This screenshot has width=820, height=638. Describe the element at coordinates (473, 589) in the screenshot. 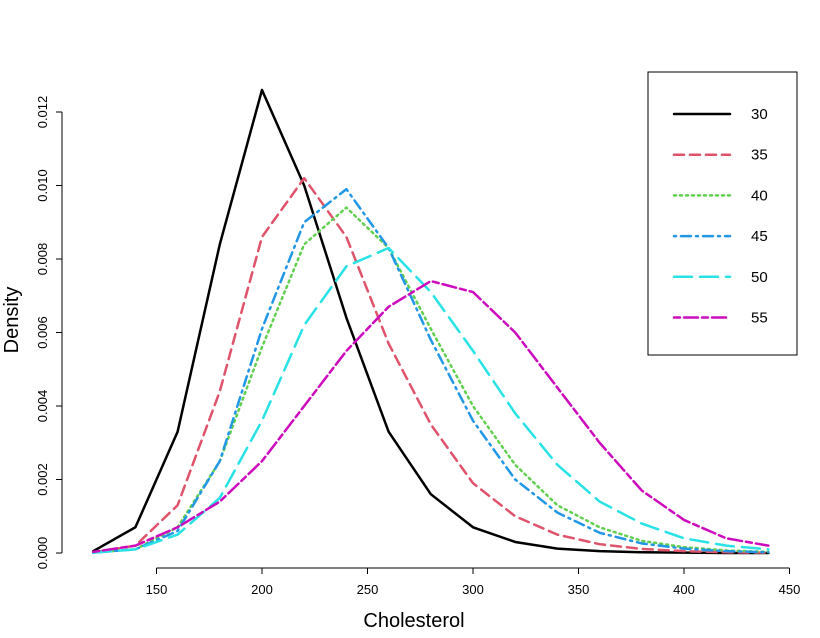

I see `x-tick-label-300: 300` at that location.